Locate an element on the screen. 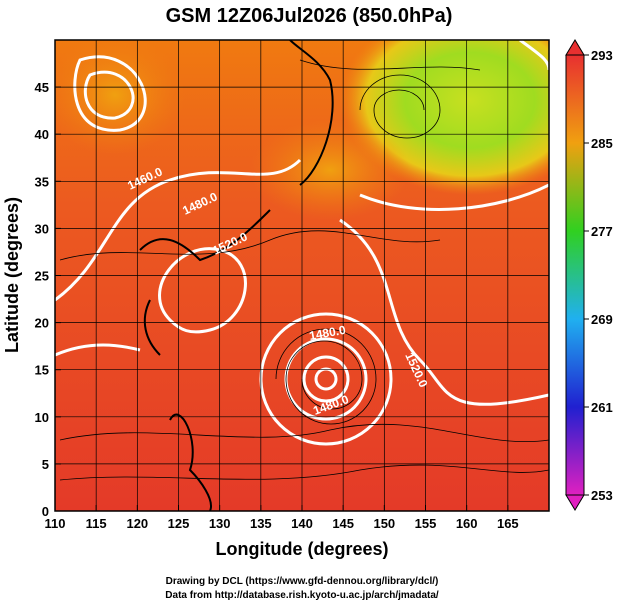  y-tick-label: 40 is located at coordinates (42, 134).